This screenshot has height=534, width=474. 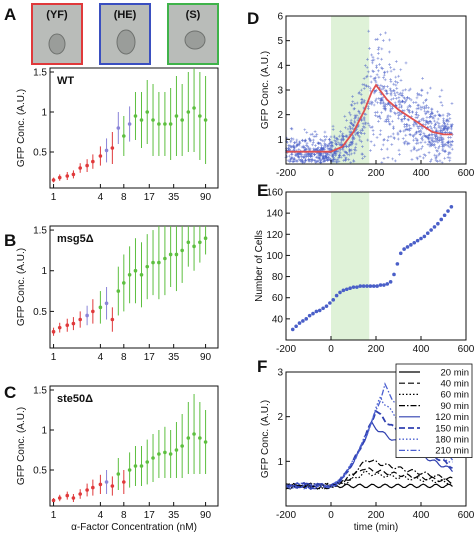 What do you see at coordinates (10, 240) in the screenshot?
I see `panel-letter-b: B` at bounding box center [10, 240].